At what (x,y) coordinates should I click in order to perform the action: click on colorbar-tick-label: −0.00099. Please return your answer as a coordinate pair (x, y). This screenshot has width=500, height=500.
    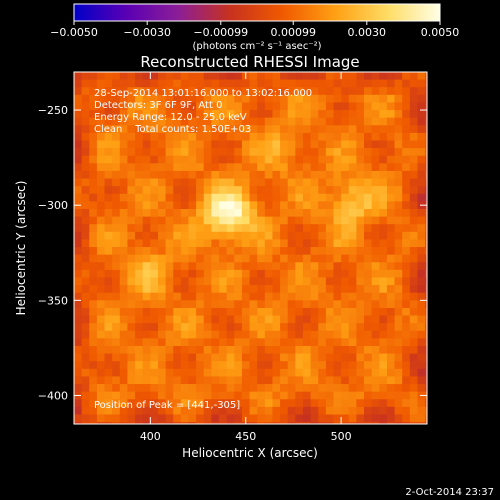
    Looking at the image, I should click on (220, 32).